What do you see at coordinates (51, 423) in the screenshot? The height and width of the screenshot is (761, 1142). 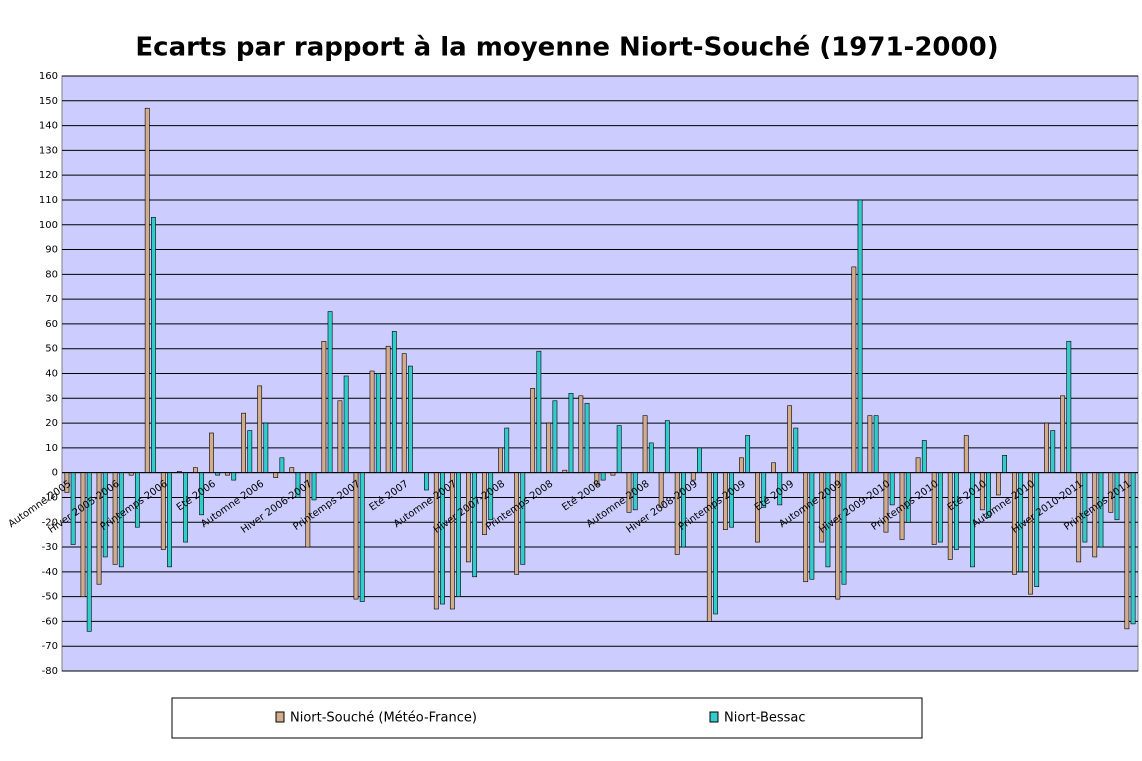 I see `y-tick-label: 20` at bounding box center [51, 423].